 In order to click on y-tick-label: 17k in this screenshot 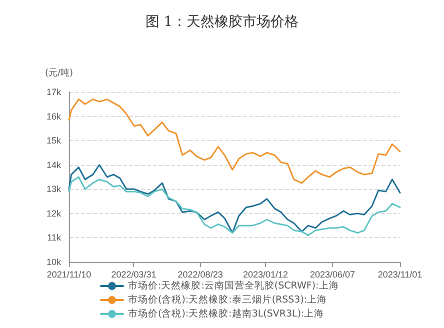, I will do `click(54, 92)`.